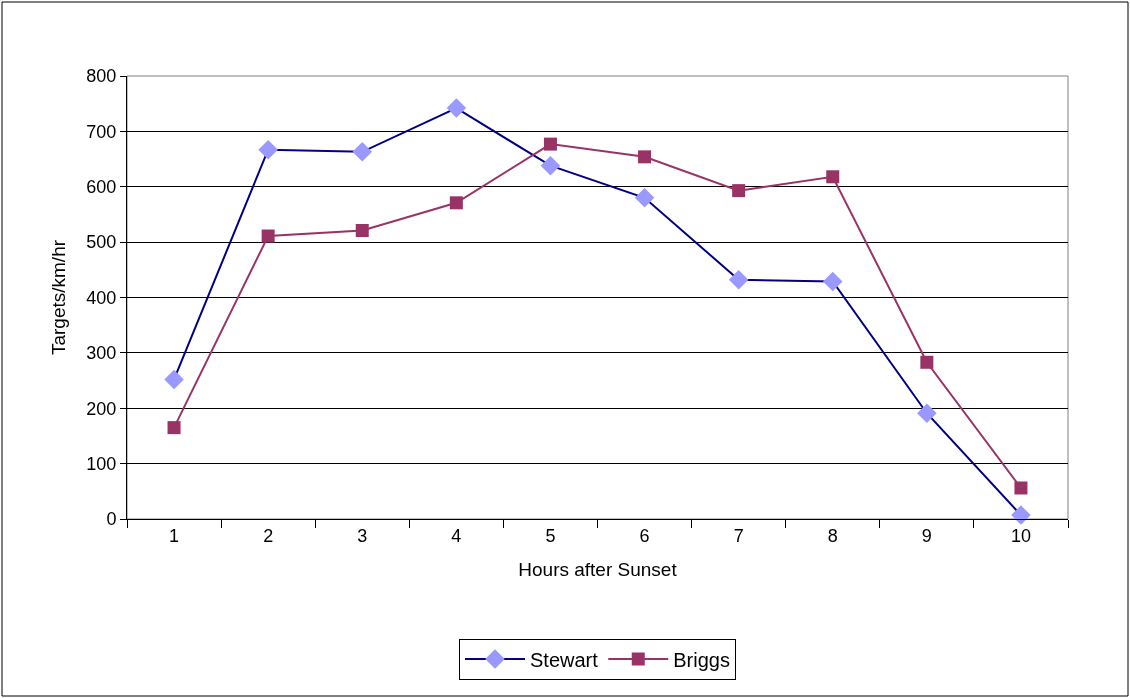  What do you see at coordinates (832, 535) in the screenshot?
I see `x-tick-label: 8` at bounding box center [832, 535].